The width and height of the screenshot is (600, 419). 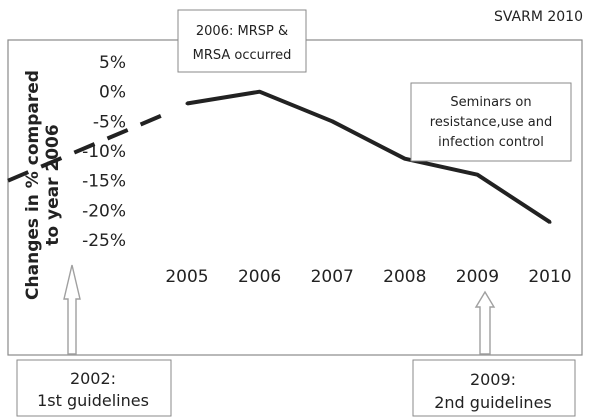 I want to click on y-tick-label: -25%, so click(x=104, y=241).